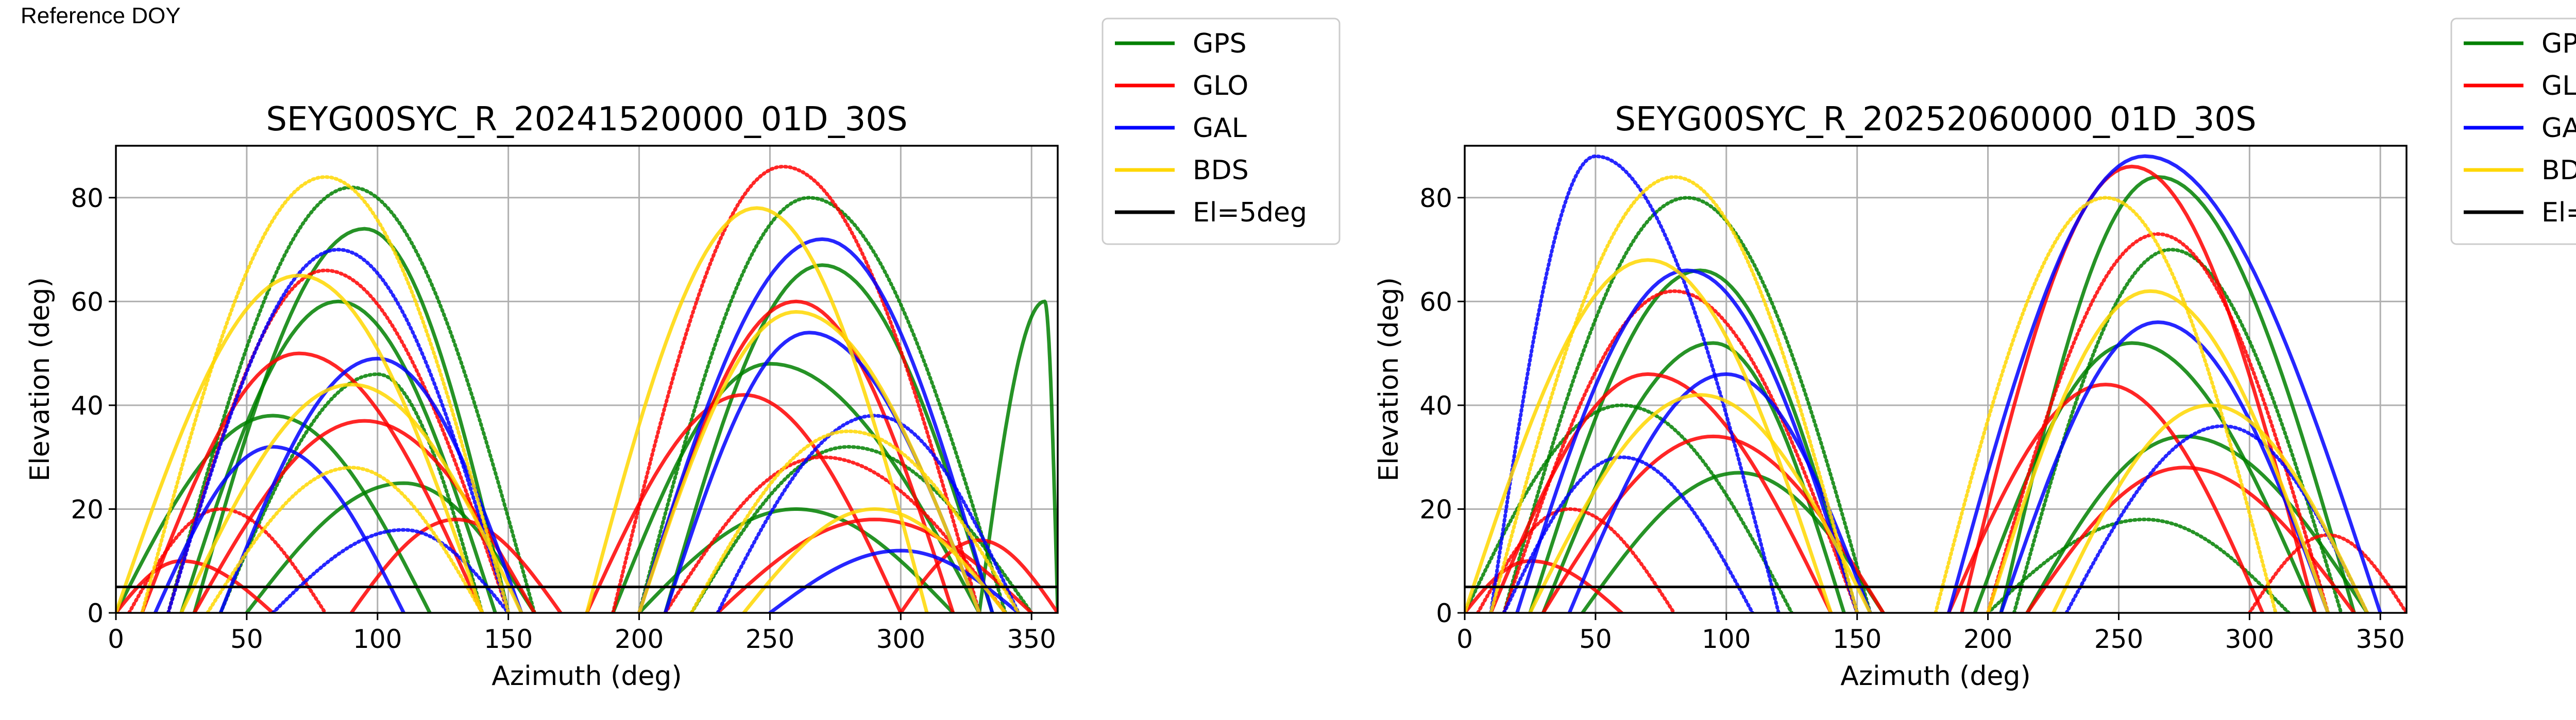  I want to click on x-axis-label: Azimuth (deg), so click(587, 676).